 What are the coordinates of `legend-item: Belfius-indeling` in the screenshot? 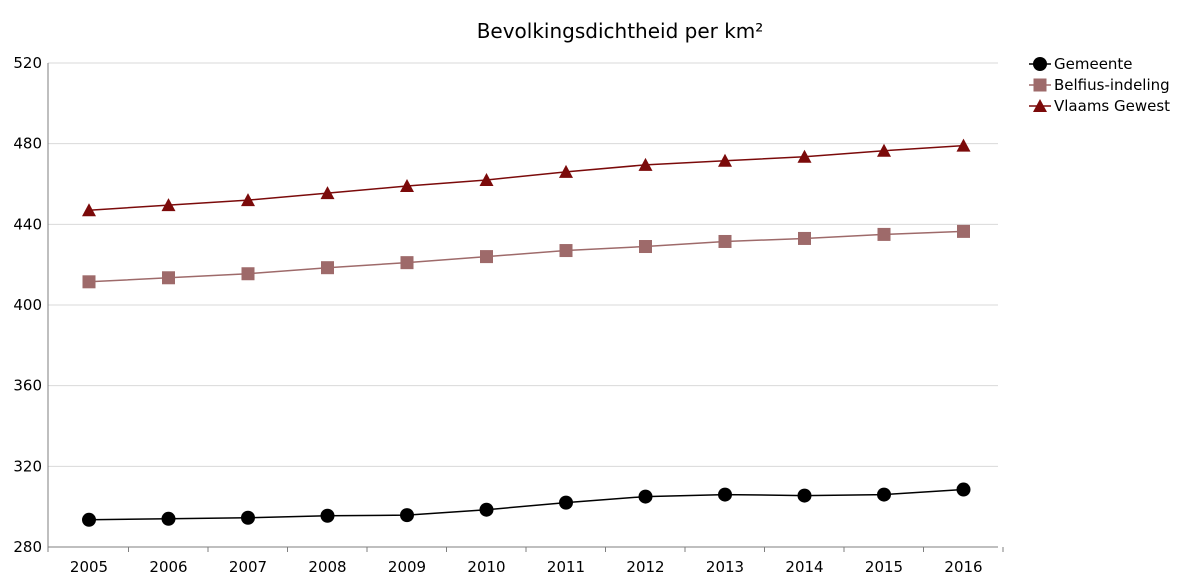 It's located at (1099, 85).